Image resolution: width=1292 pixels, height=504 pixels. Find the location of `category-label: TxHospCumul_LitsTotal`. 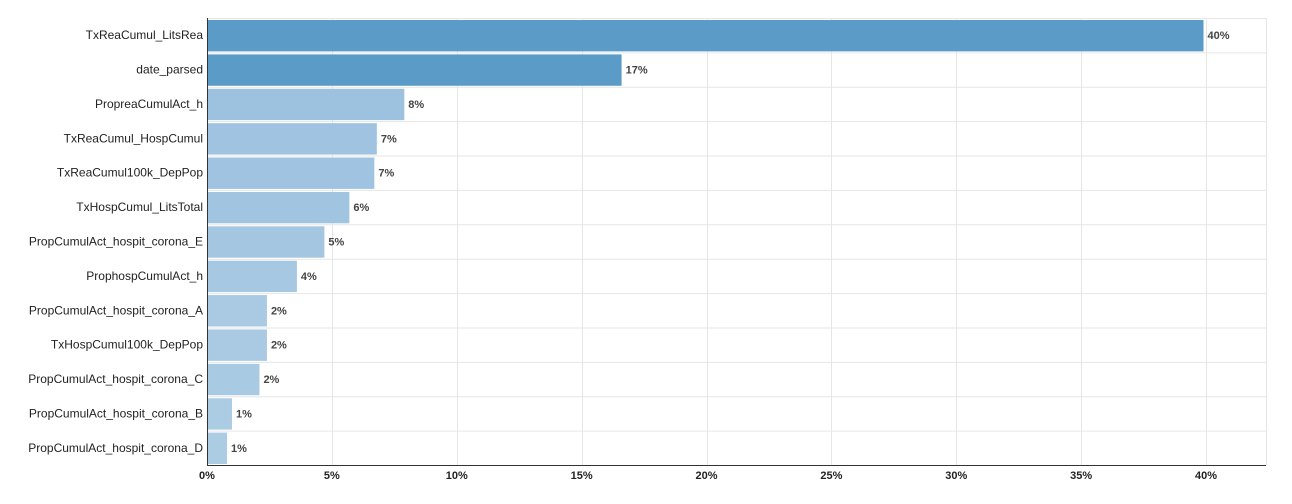

category-label: TxHospCumul_LitsTotal is located at coordinates (139, 207).